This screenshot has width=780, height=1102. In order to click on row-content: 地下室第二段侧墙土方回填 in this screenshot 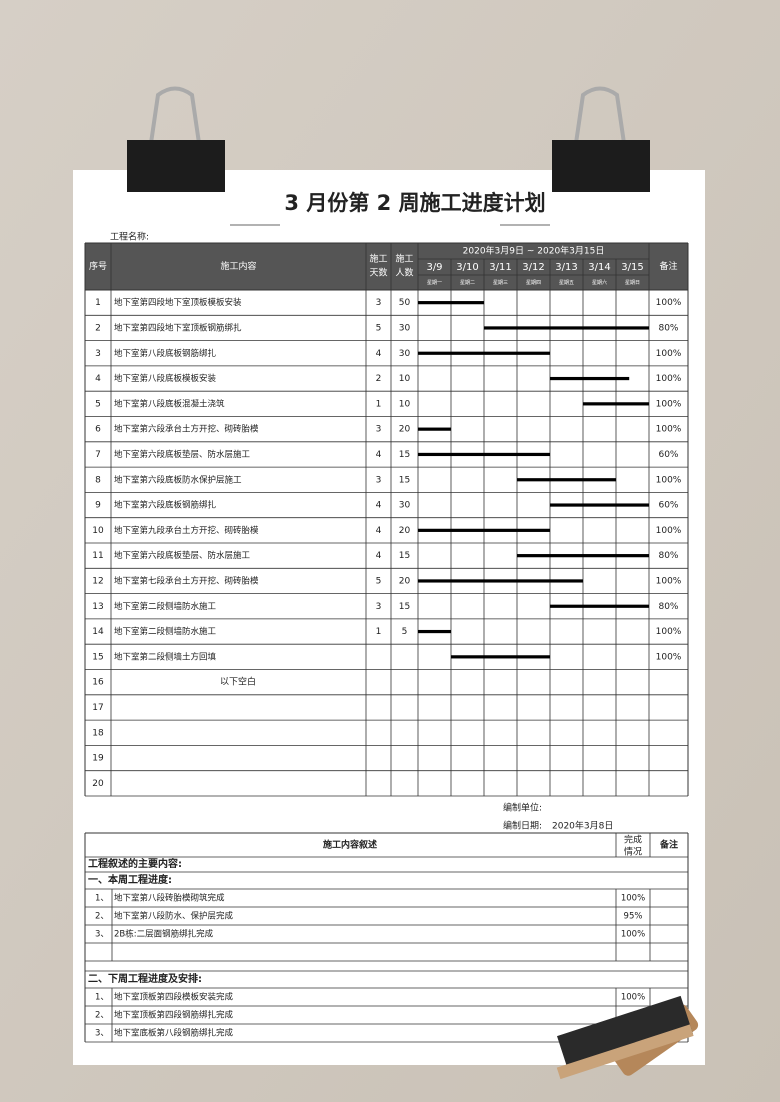, I will do `click(165, 656)`.